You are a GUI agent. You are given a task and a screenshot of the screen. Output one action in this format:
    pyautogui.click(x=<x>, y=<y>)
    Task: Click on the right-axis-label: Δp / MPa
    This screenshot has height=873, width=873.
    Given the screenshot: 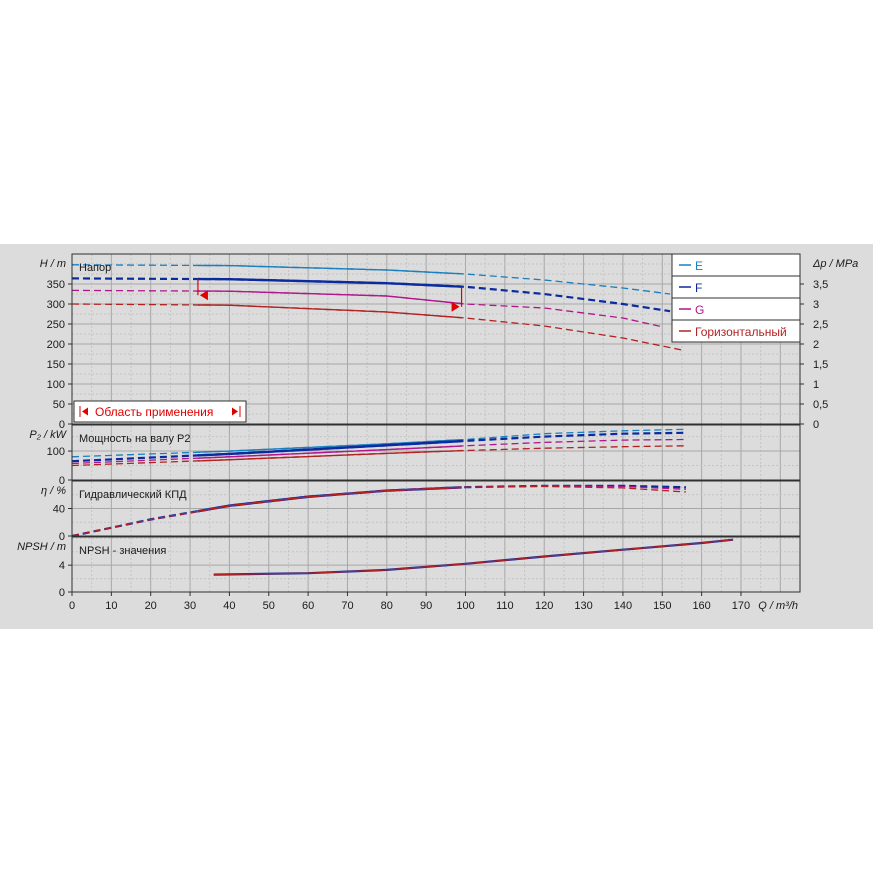 What is the action you would take?
    pyautogui.click(x=835, y=264)
    